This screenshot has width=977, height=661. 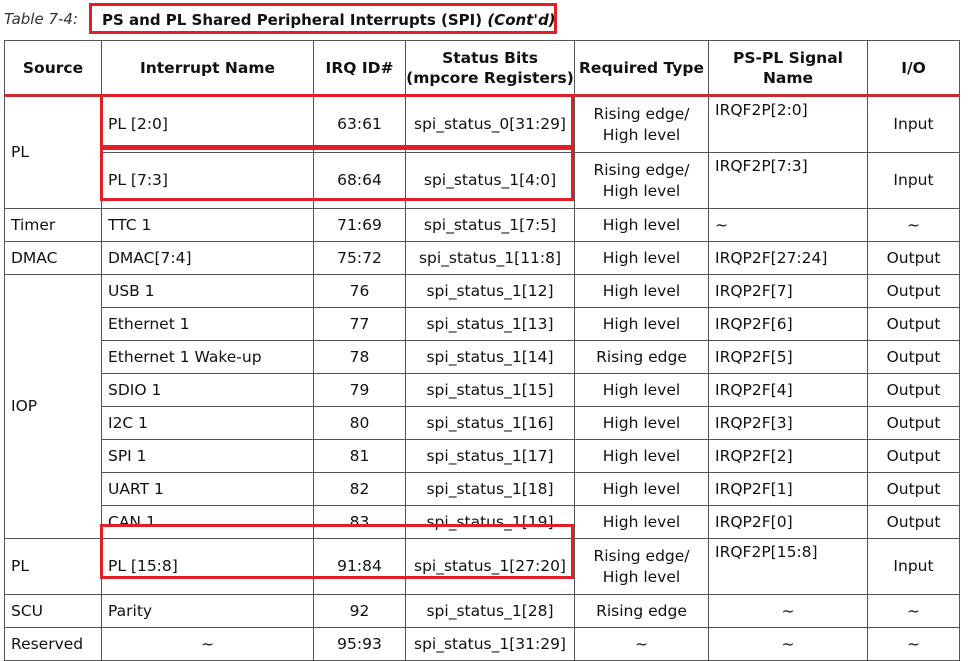 I want to click on signal-name-cell: IRQP2F[27:24], so click(x=788, y=258).